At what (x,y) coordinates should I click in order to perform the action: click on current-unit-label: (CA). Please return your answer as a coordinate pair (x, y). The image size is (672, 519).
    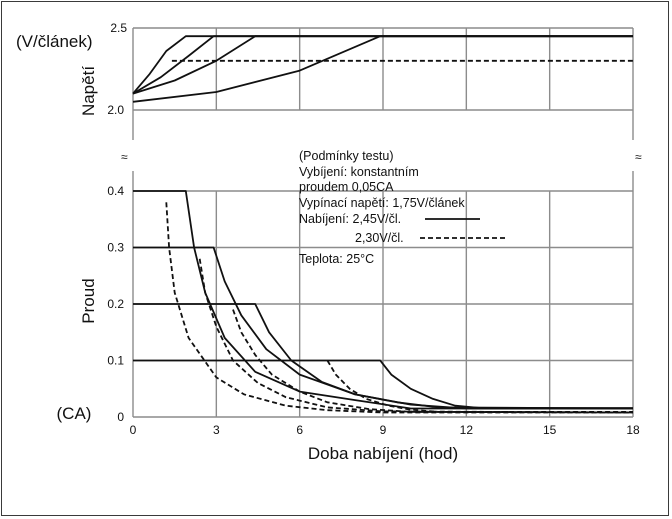
    Looking at the image, I should click on (74, 413).